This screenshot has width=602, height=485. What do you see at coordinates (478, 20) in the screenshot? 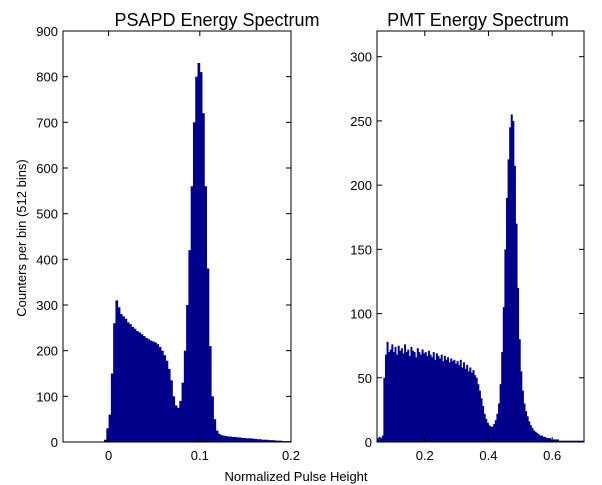
I see `pmt-title: PMT Energy Spectrum` at bounding box center [478, 20].